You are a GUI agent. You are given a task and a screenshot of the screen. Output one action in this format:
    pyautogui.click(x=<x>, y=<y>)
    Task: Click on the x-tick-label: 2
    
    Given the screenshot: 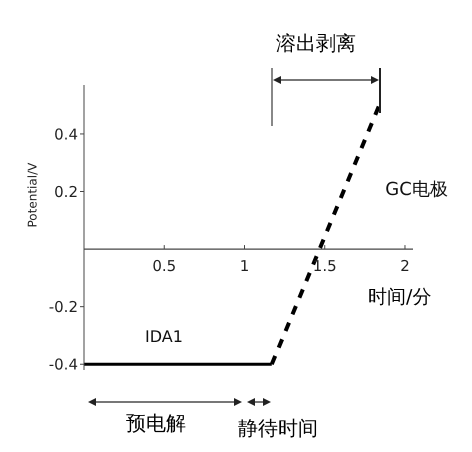 What is the action you would take?
    pyautogui.click(x=405, y=266)
    